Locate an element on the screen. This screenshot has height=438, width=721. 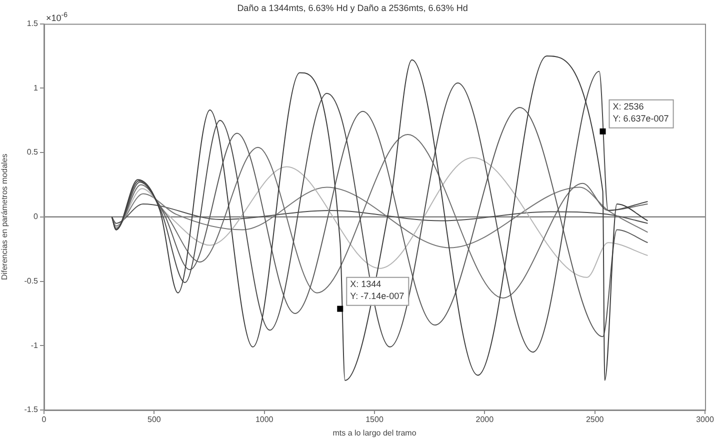
x-tick-label: 2500 is located at coordinates (595, 419).